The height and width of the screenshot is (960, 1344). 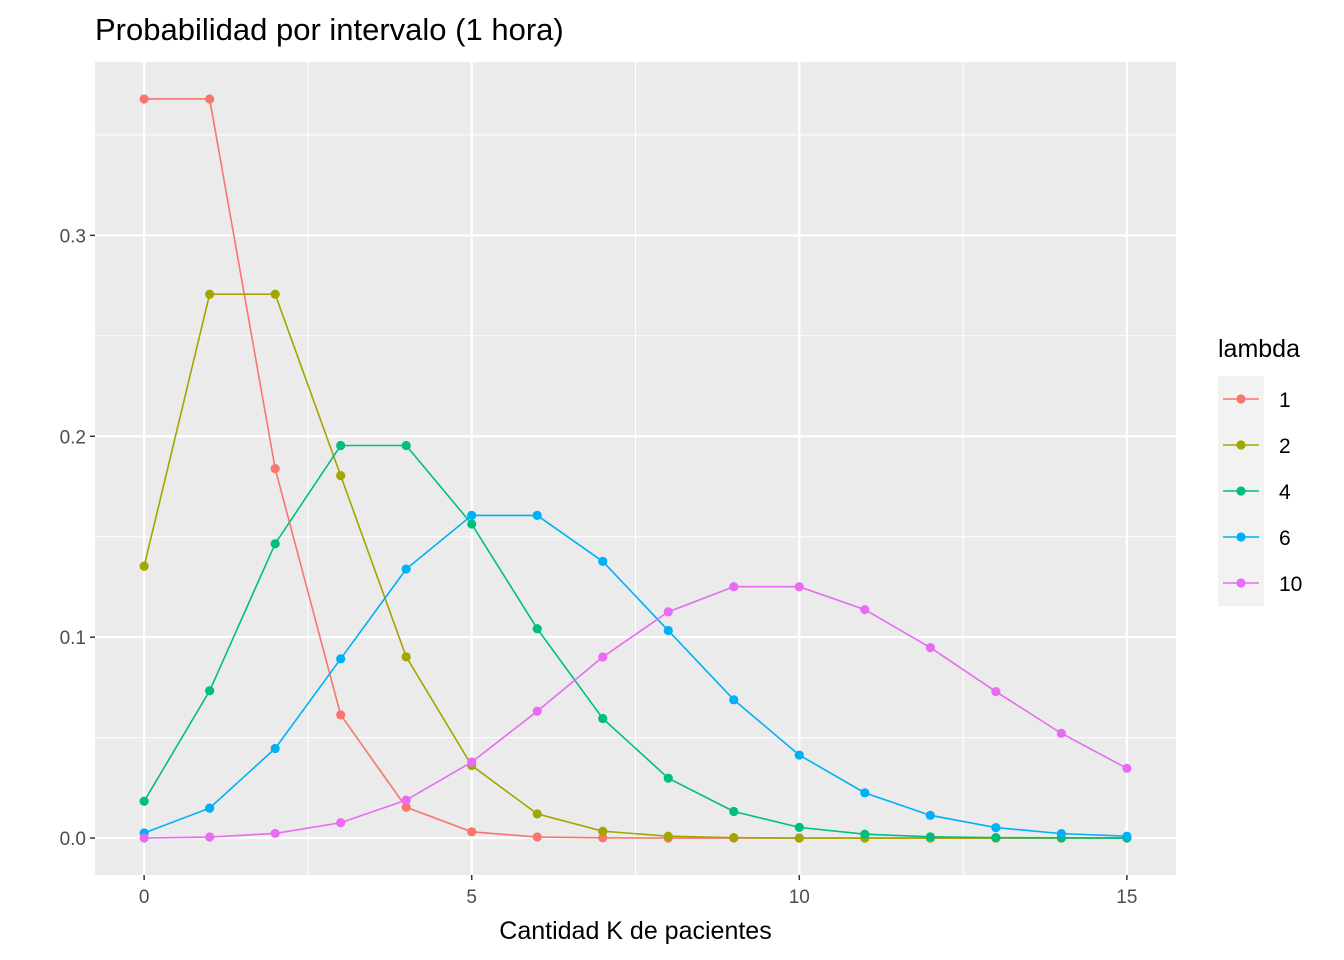 I want to click on legend-label: 6, so click(x=1285, y=538).